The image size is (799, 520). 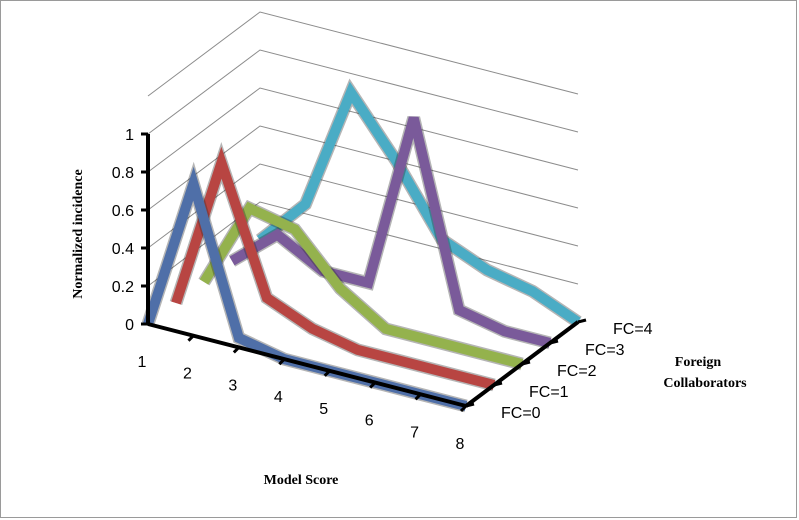 What do you see at coordinates (605, 350) in the screenshot?
I see `depth-tick-label: FC=3` at bounding box center [605, 350].